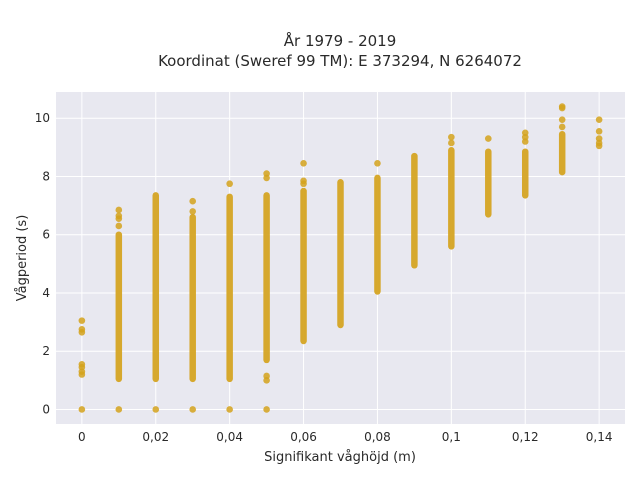  What do you see at coordinates (46, 351) in the screenshot?
I see `y-tick-label: 2` at bounding box center [46, 351].